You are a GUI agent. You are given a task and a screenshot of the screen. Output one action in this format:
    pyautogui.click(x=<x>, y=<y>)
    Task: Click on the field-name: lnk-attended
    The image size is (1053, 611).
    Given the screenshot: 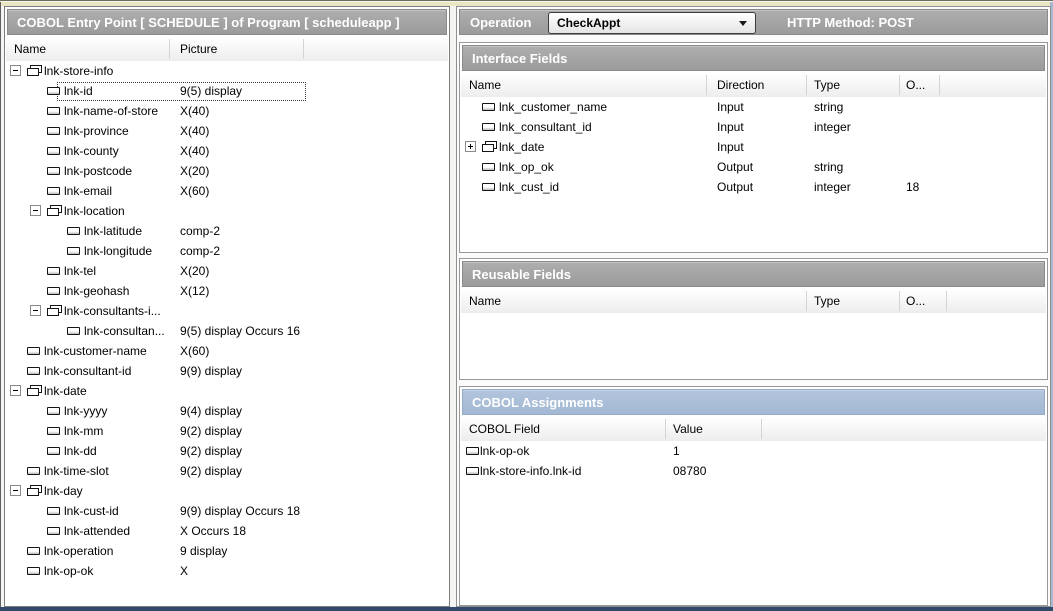 What is the action you would take?
    pyautogui.click(x=97, y=531)
    